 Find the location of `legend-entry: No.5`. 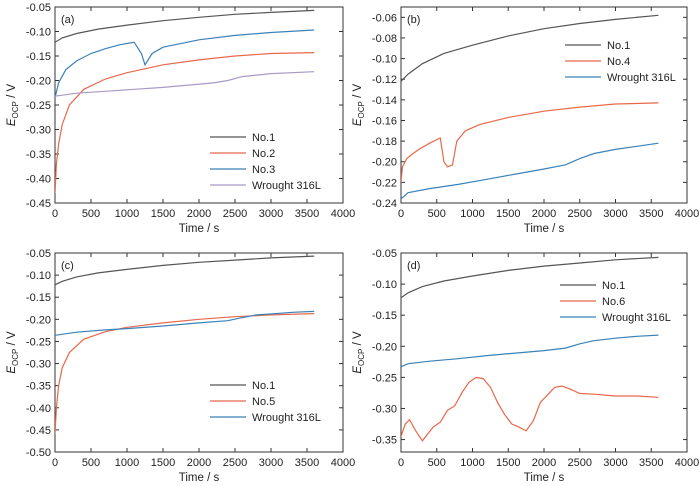

legend-entry: No.5 is located at coordinates (263, 402).